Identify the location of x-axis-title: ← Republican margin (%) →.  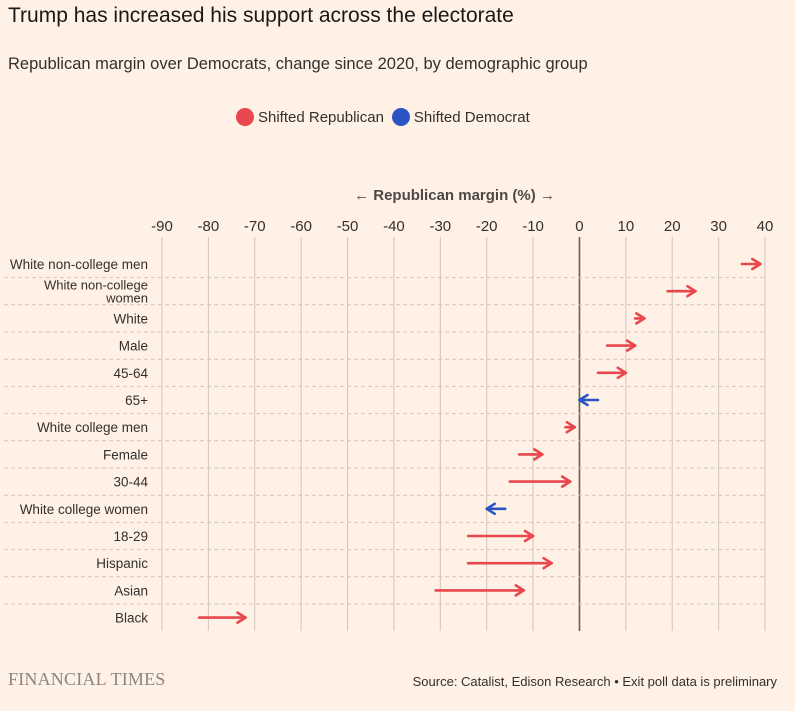
(454, 195).